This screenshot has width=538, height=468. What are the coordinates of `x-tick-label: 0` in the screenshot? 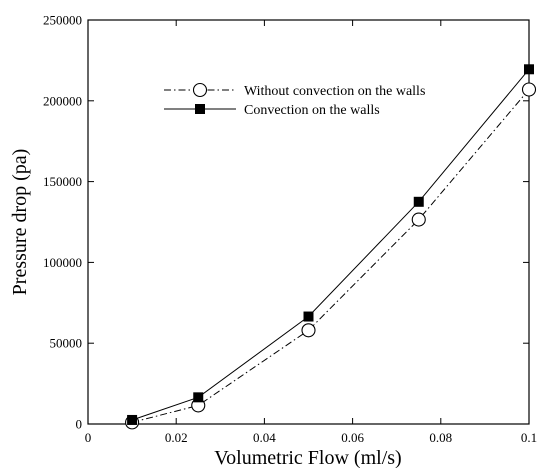 It's located at (88, 437).